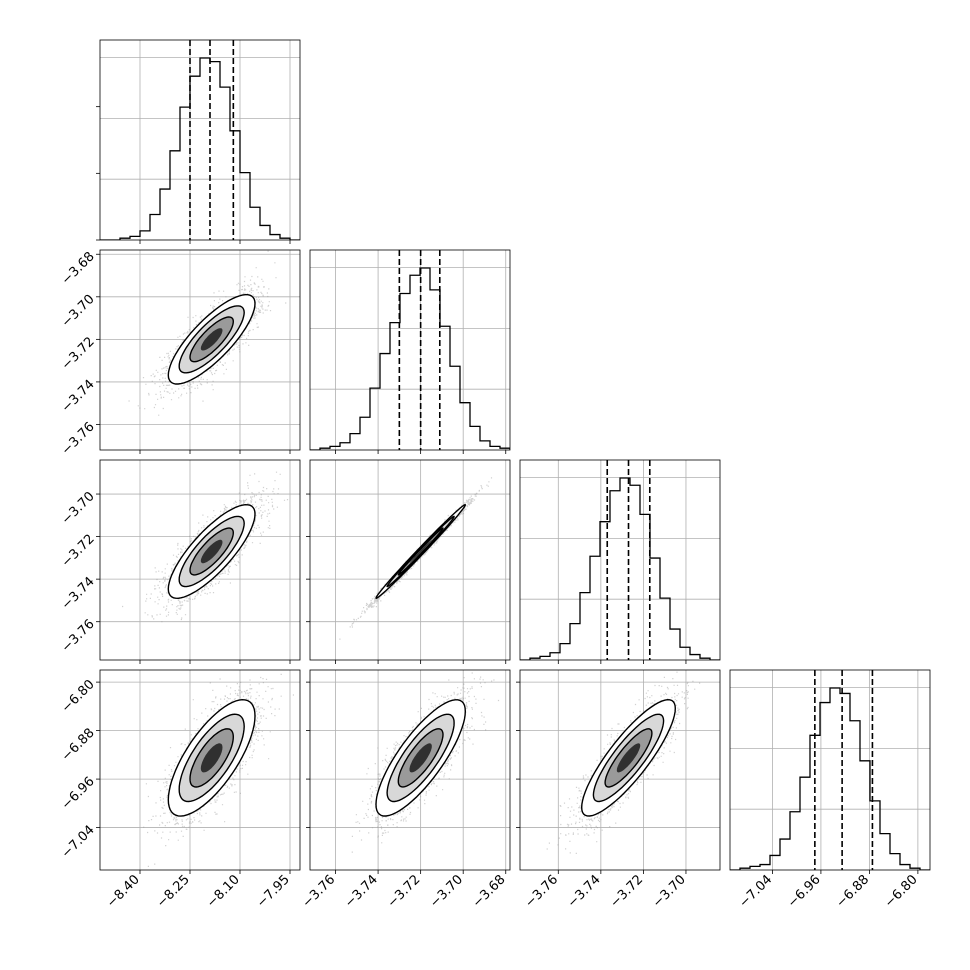  I want to click on y-tick-label: −7.04, so click(78, 842).